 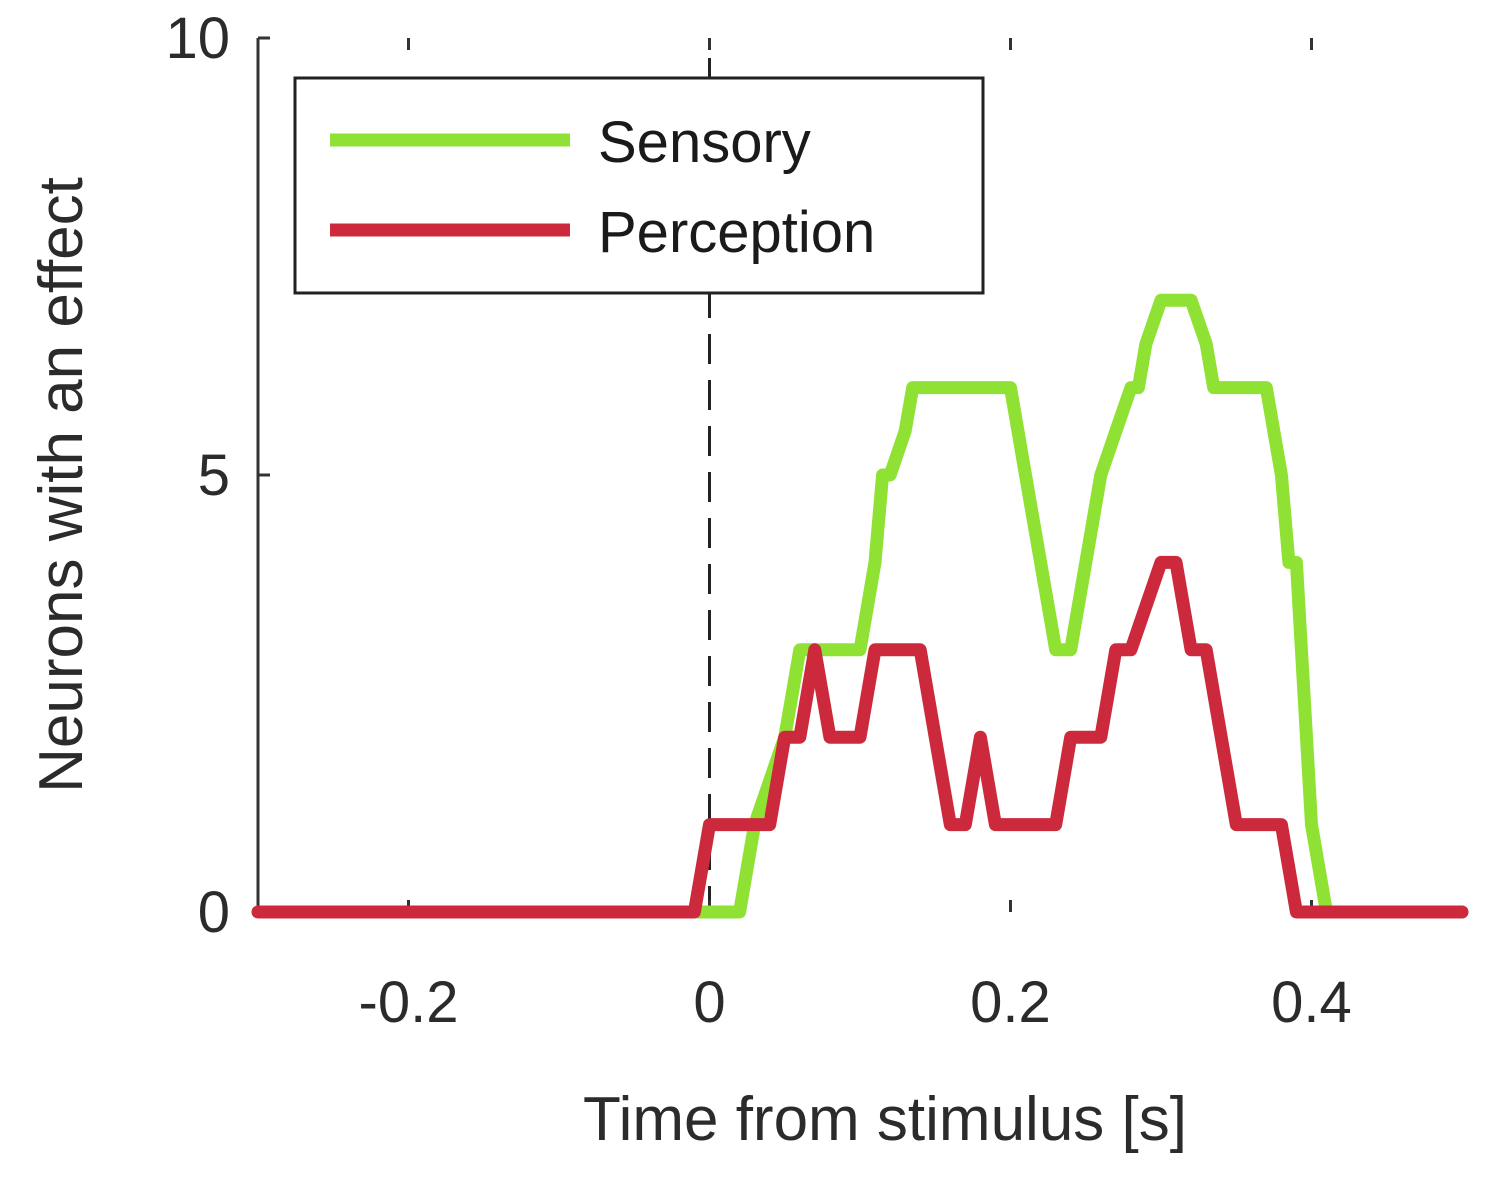 I want to click on y-axis-label: Neurons with an effect, so click(x=61, y=485).